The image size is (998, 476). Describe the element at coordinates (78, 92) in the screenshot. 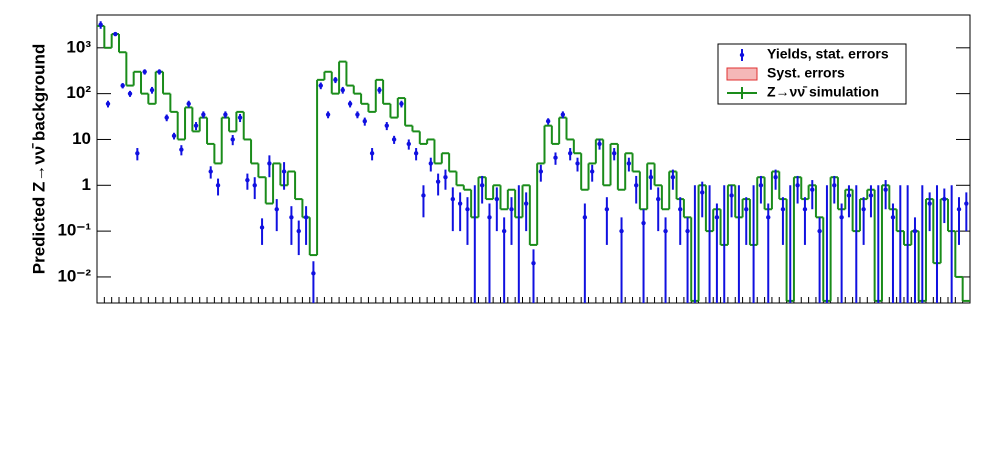

I see `y-tick-label: 10²` at that location.